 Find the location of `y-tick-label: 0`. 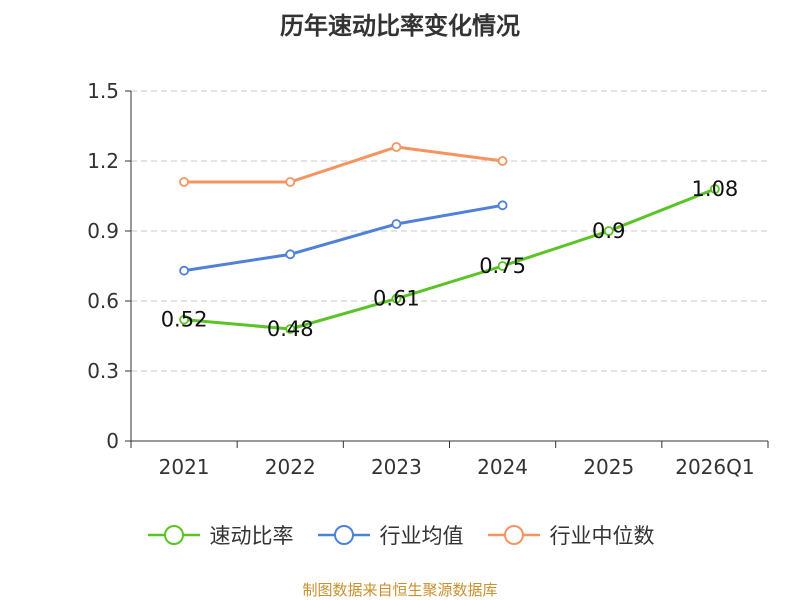

y-tick-label: 0 is located at coordinates (112, 441).